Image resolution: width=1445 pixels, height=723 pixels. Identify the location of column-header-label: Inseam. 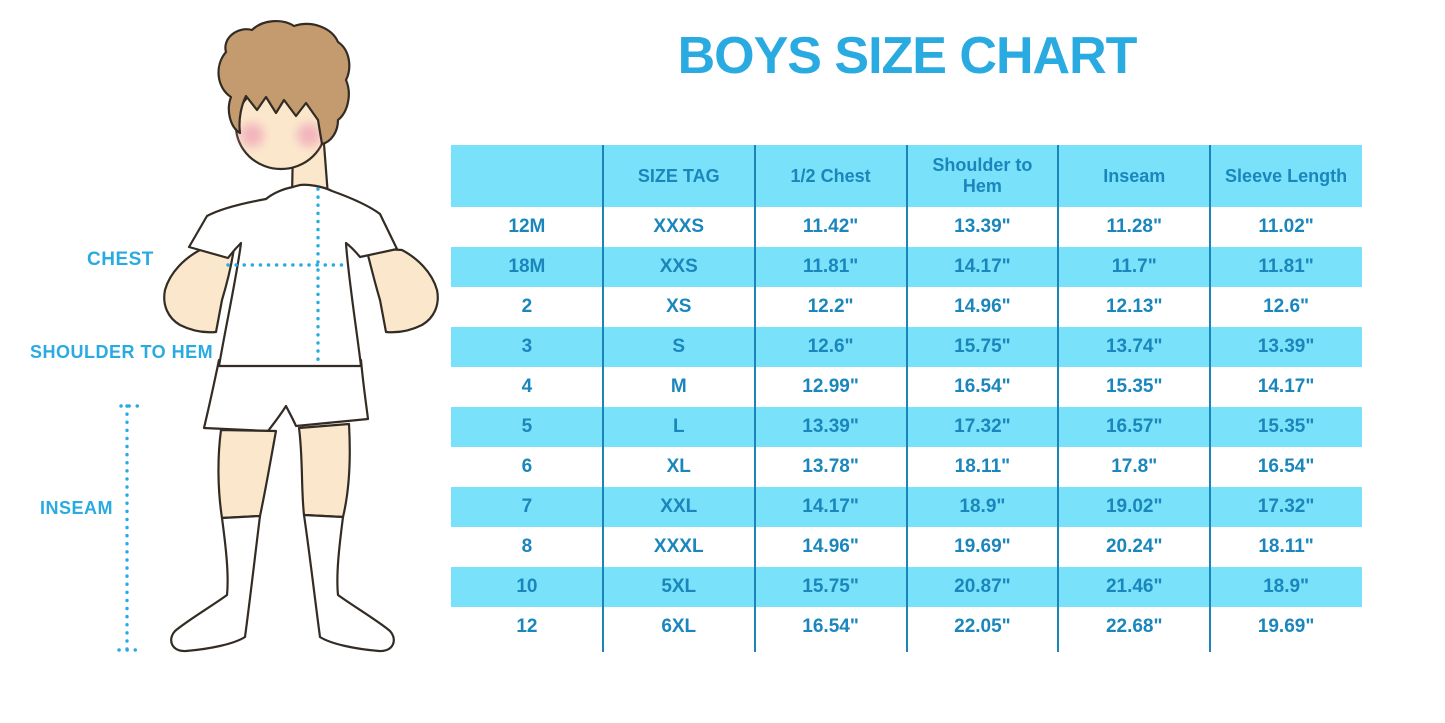
(1134, 175).